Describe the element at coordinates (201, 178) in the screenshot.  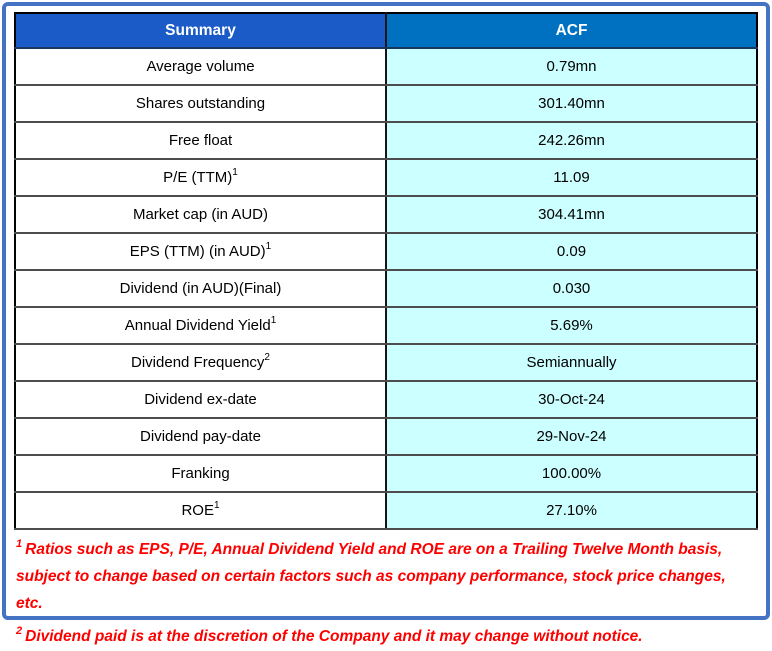
I see `metric-label: P/E (TTM)1` at that location.